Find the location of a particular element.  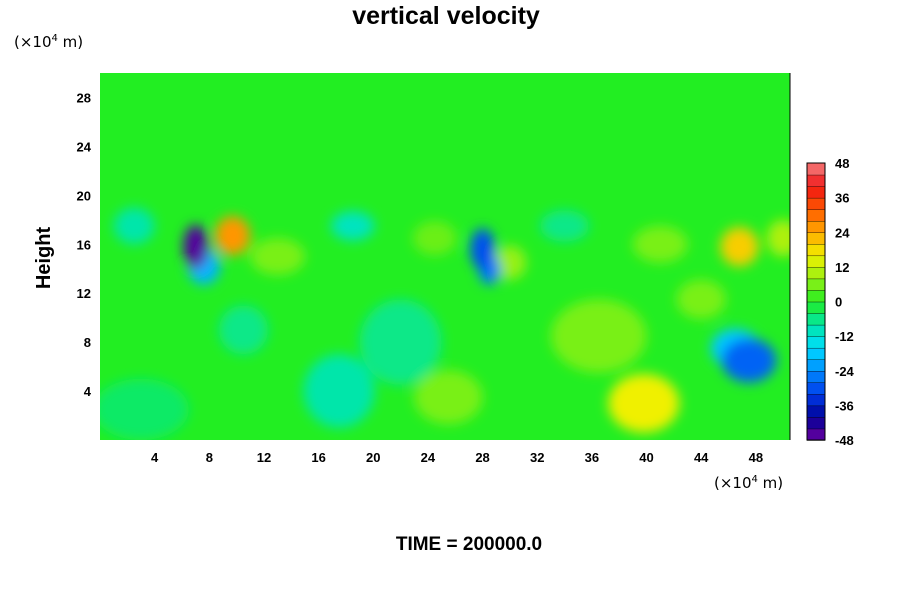

colorbar-tick-label: 12 is located at coordinates (842, 267).